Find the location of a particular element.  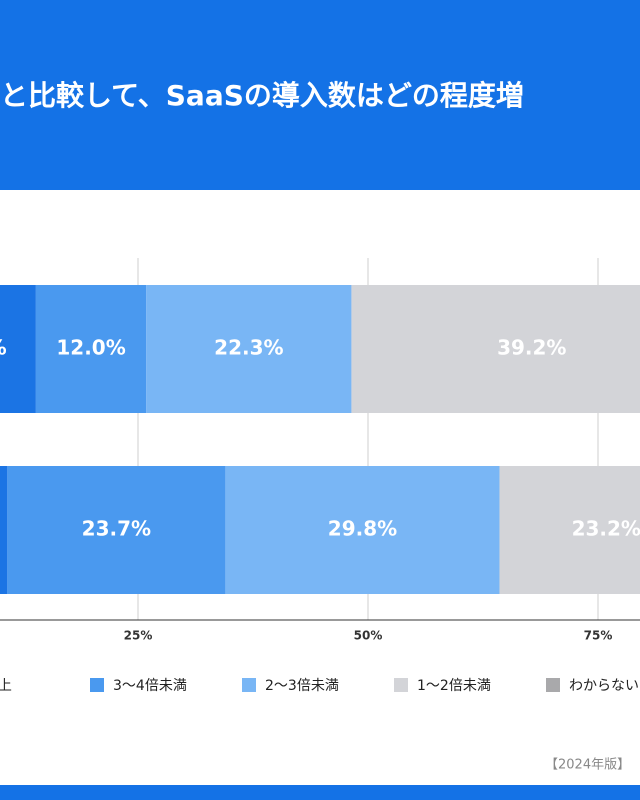

x-tick-label: 50% is located at coordinates (368, 636).